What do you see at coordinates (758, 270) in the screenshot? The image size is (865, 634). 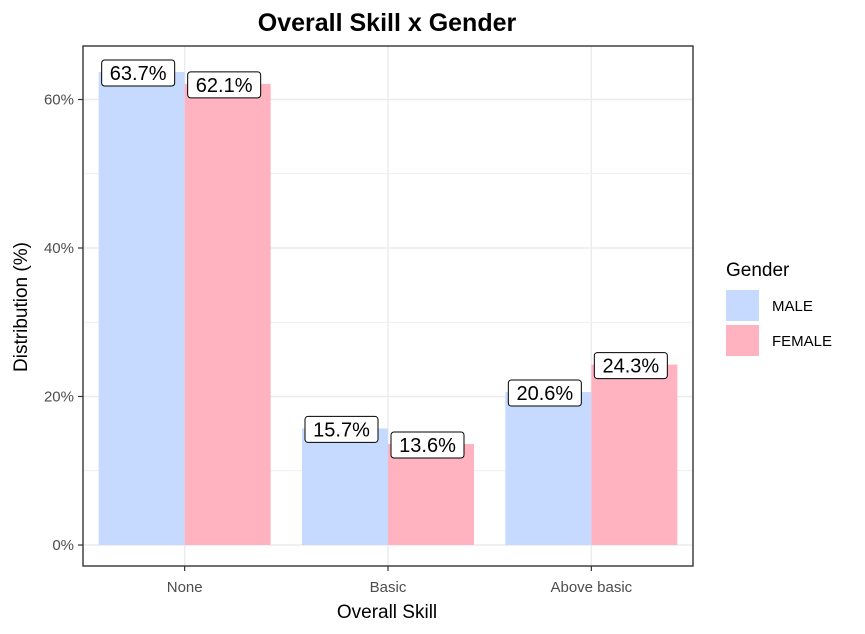 I see `legend-title: Gender` at bounding box center [758, 270].